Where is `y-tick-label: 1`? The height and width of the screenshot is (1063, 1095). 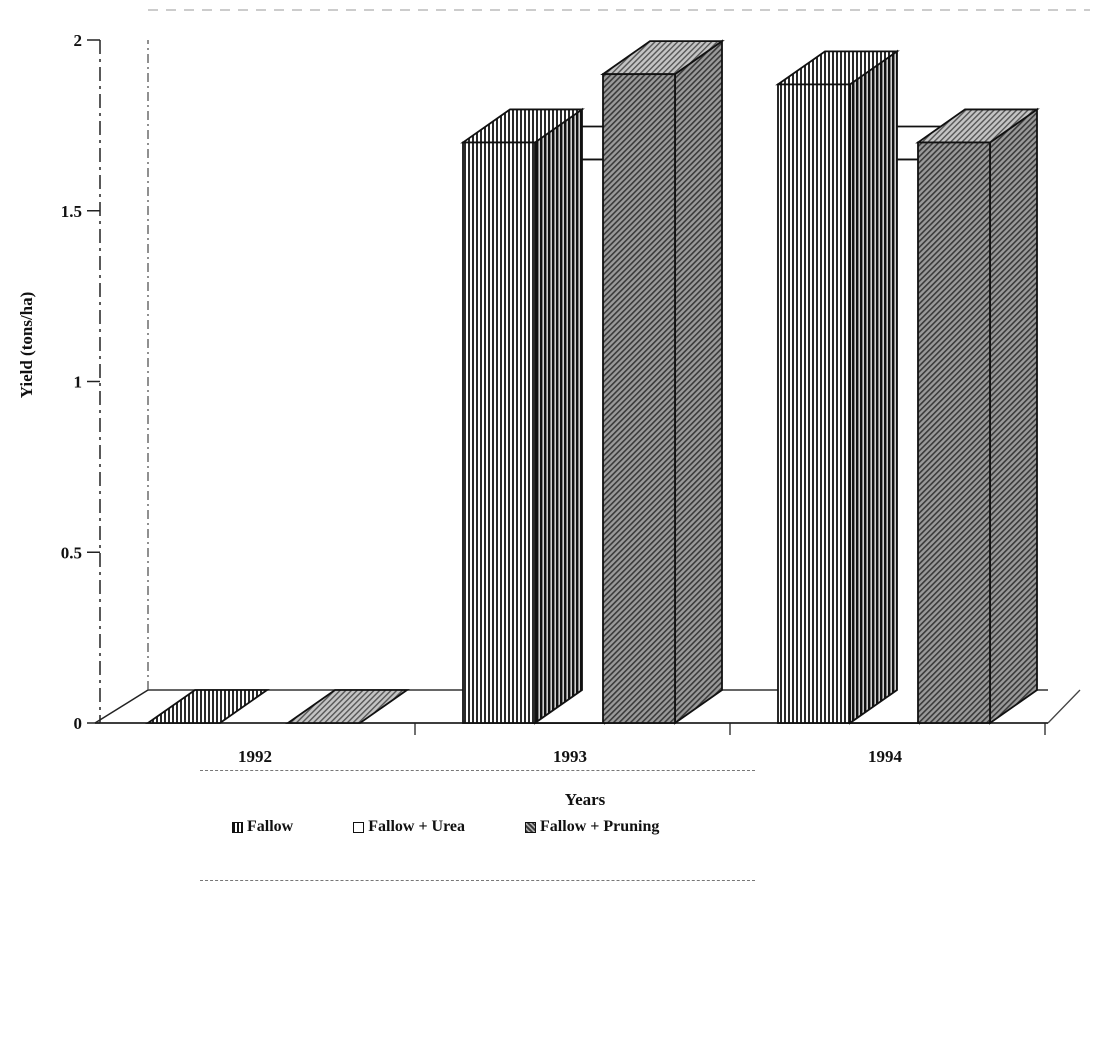
y-tick-label: 1 is located at coordinates (78, 382).